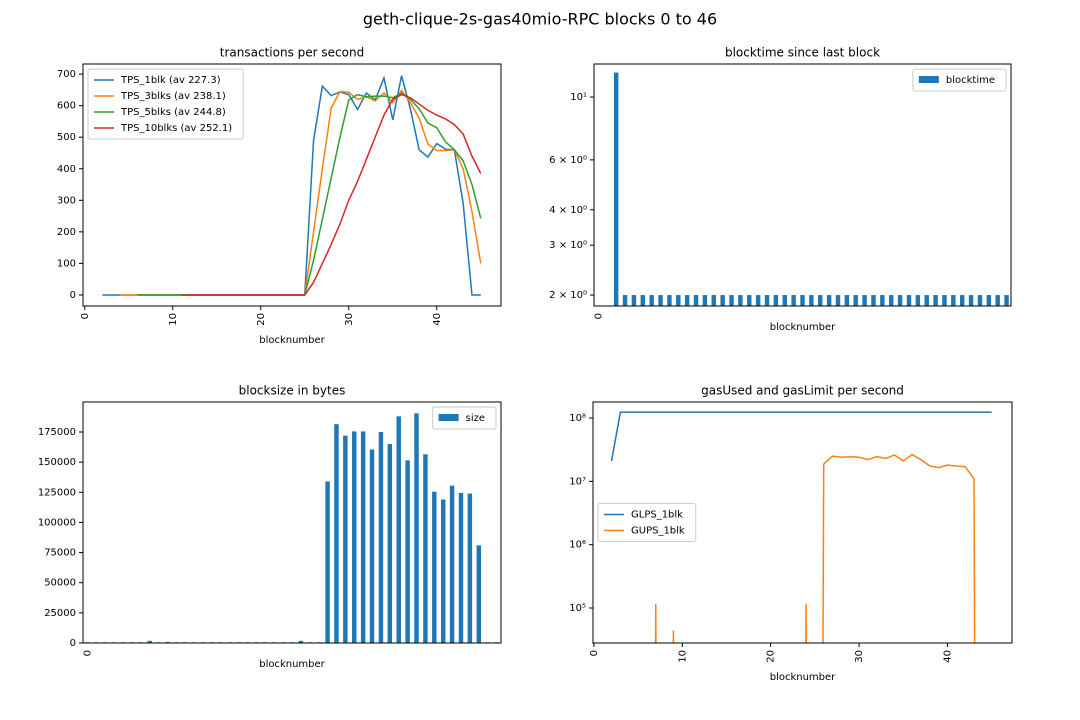 The height and width of the screenshot is (720, 1080). Describe the element at coordinates (577, 545) in the screenshot. I see `y-tick-label: 10⁶` at that location.